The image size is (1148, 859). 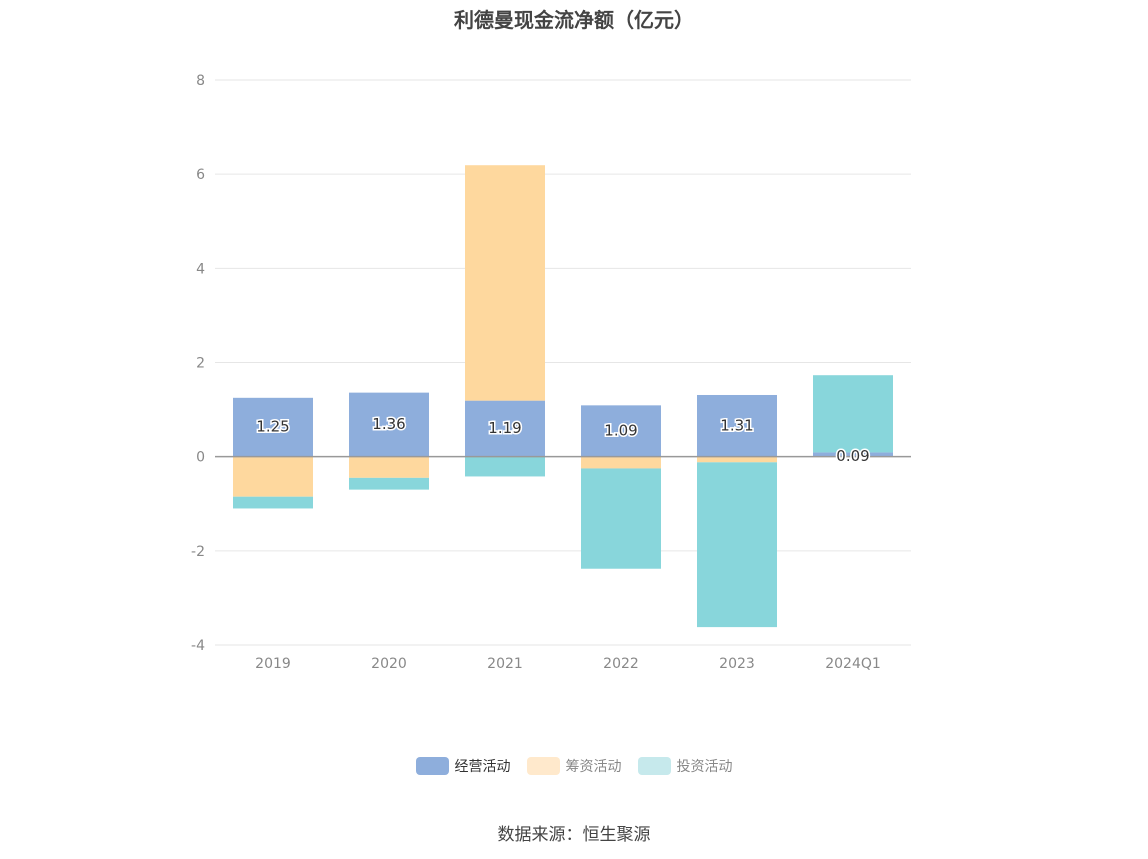 What do you see at coordinates (621, 664) in the screenshot?
I see `x-tick-label: 2022` at bounding box center [621, 664].